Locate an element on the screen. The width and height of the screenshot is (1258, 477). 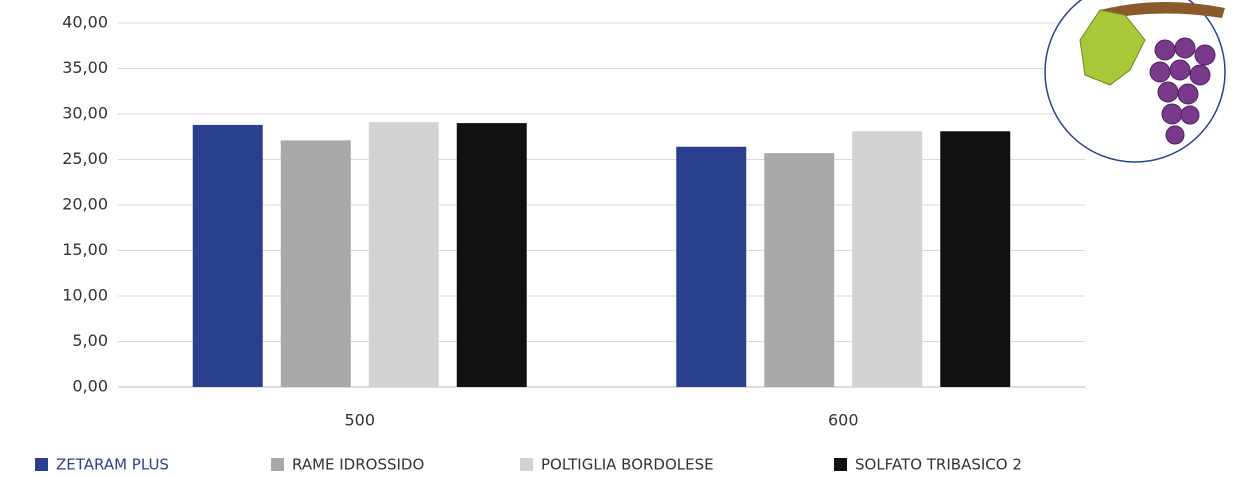
y-tick-label: 10,00 is located at coordinates (85, 295).